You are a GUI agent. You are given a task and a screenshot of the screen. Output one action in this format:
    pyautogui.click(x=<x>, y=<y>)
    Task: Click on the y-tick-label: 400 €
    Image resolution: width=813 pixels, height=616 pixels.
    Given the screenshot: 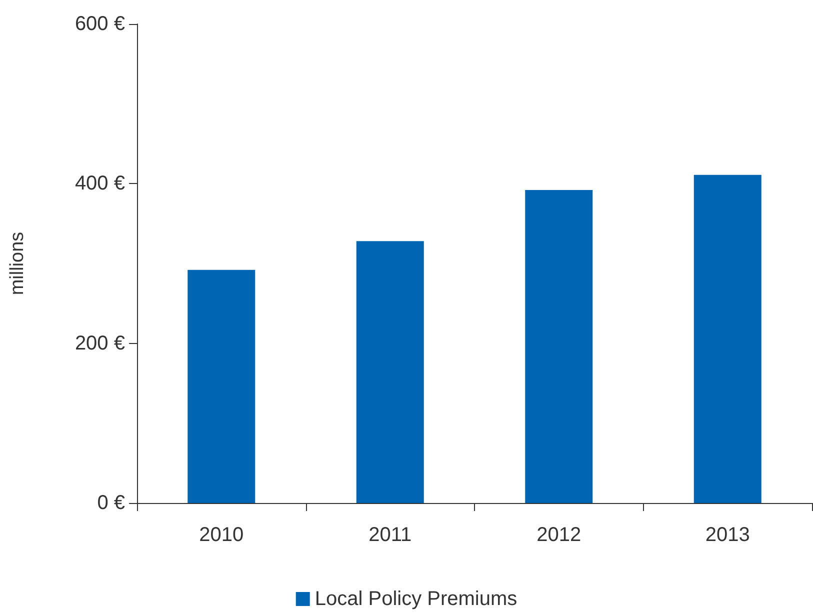 What is the action you would take?
    pyautogui.click(x=99, y=183)
    